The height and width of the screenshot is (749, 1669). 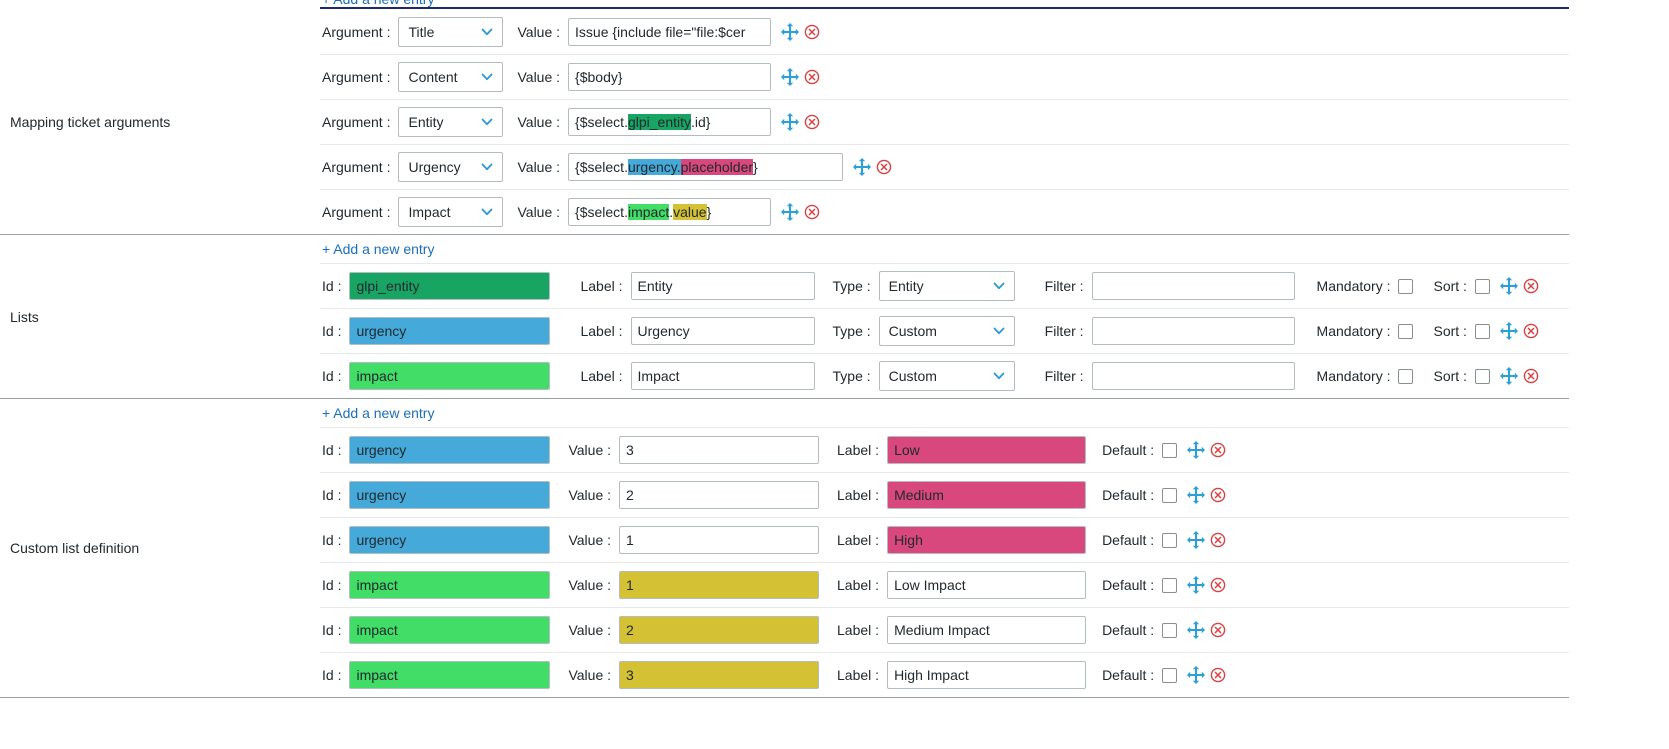 What do you see at coordinates (451, 212) in the screenshot?
I see `argument-select: Impact` at bounding box center [451, 212].